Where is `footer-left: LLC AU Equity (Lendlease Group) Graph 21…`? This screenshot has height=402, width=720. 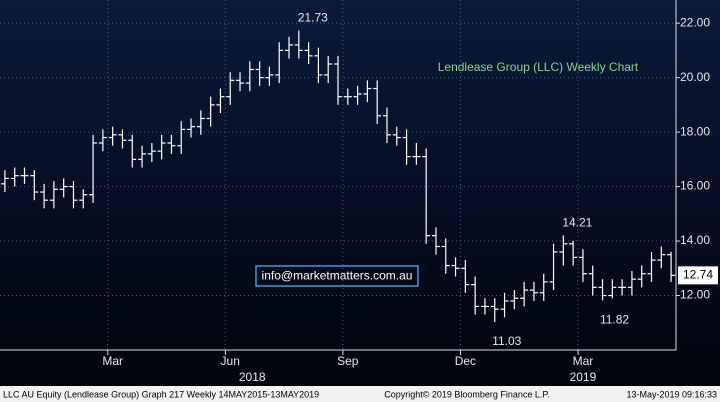
footer-left: LLC AU Equity (Lendlease Group) Graph 21… is located at coordinates (161, 394).